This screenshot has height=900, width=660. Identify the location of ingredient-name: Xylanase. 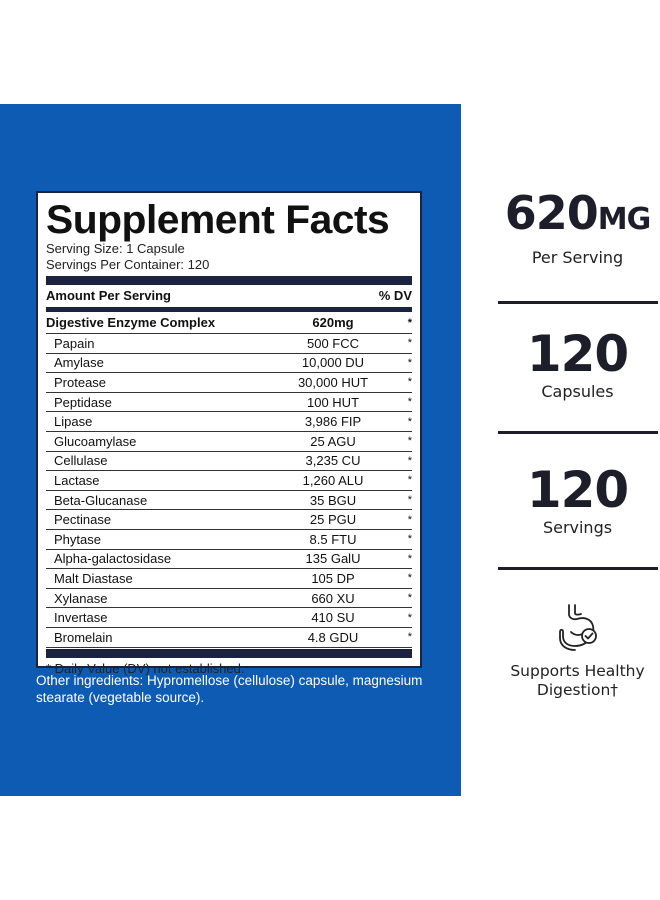
(81, 598).